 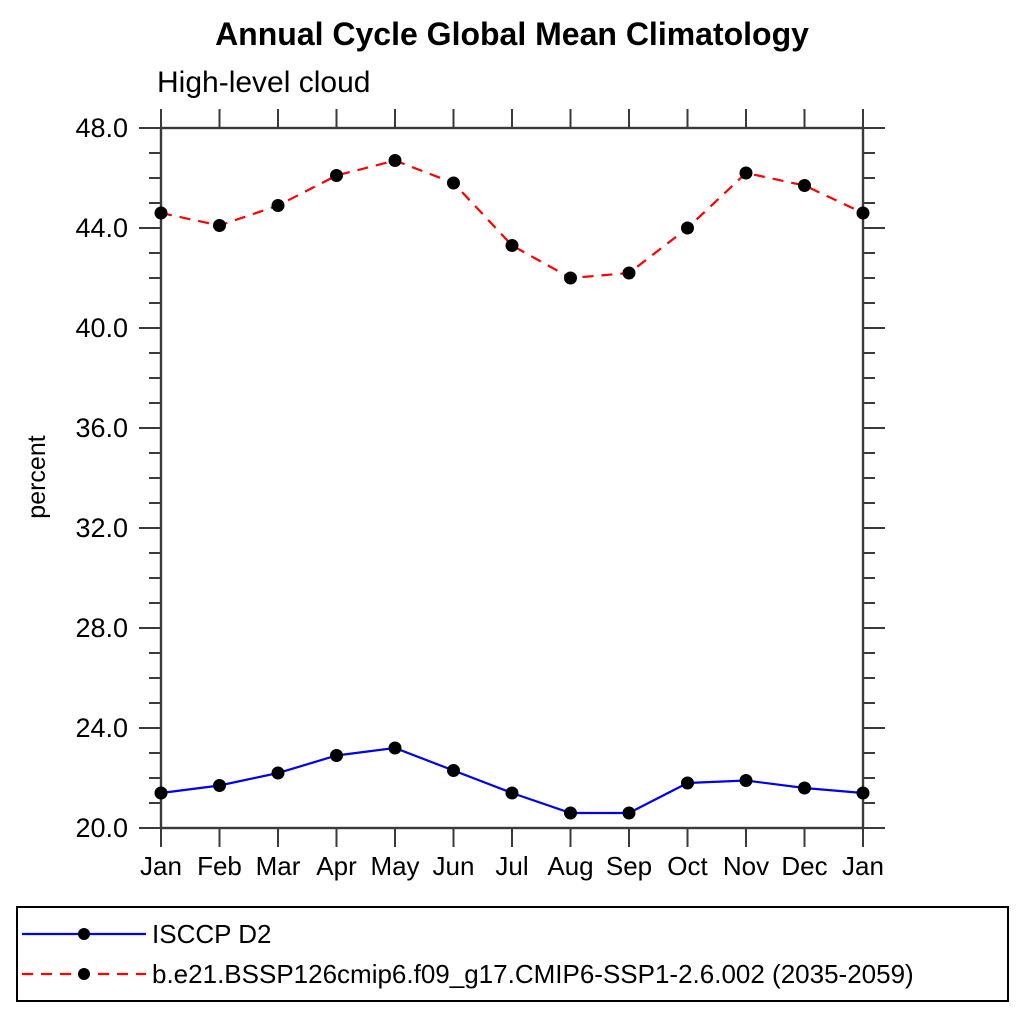 What do you see at coordinates (212, 933) in the screenshot?
I see `legend-label-isccp-d2: ISCCP D2` at bounding box center [212, 933].